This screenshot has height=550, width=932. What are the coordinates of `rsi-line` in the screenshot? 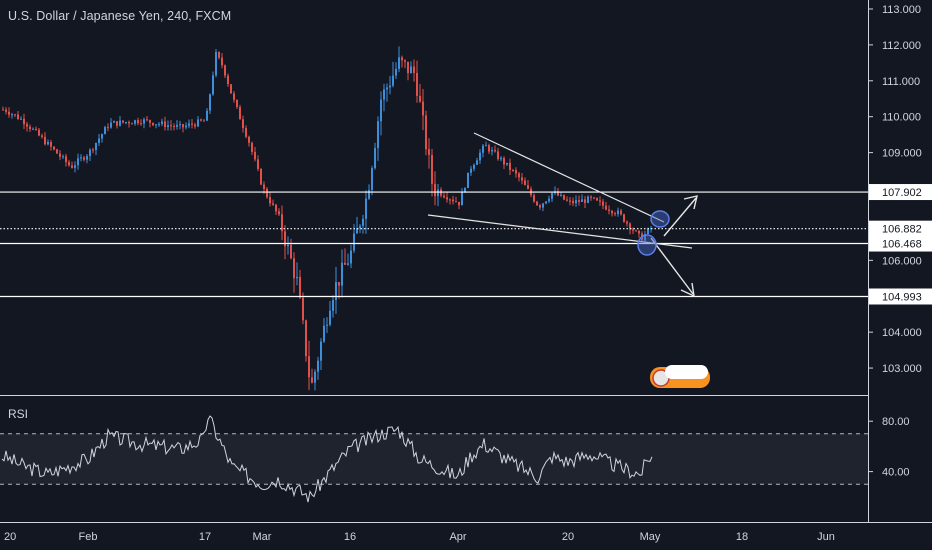 It's located at (327, 459).